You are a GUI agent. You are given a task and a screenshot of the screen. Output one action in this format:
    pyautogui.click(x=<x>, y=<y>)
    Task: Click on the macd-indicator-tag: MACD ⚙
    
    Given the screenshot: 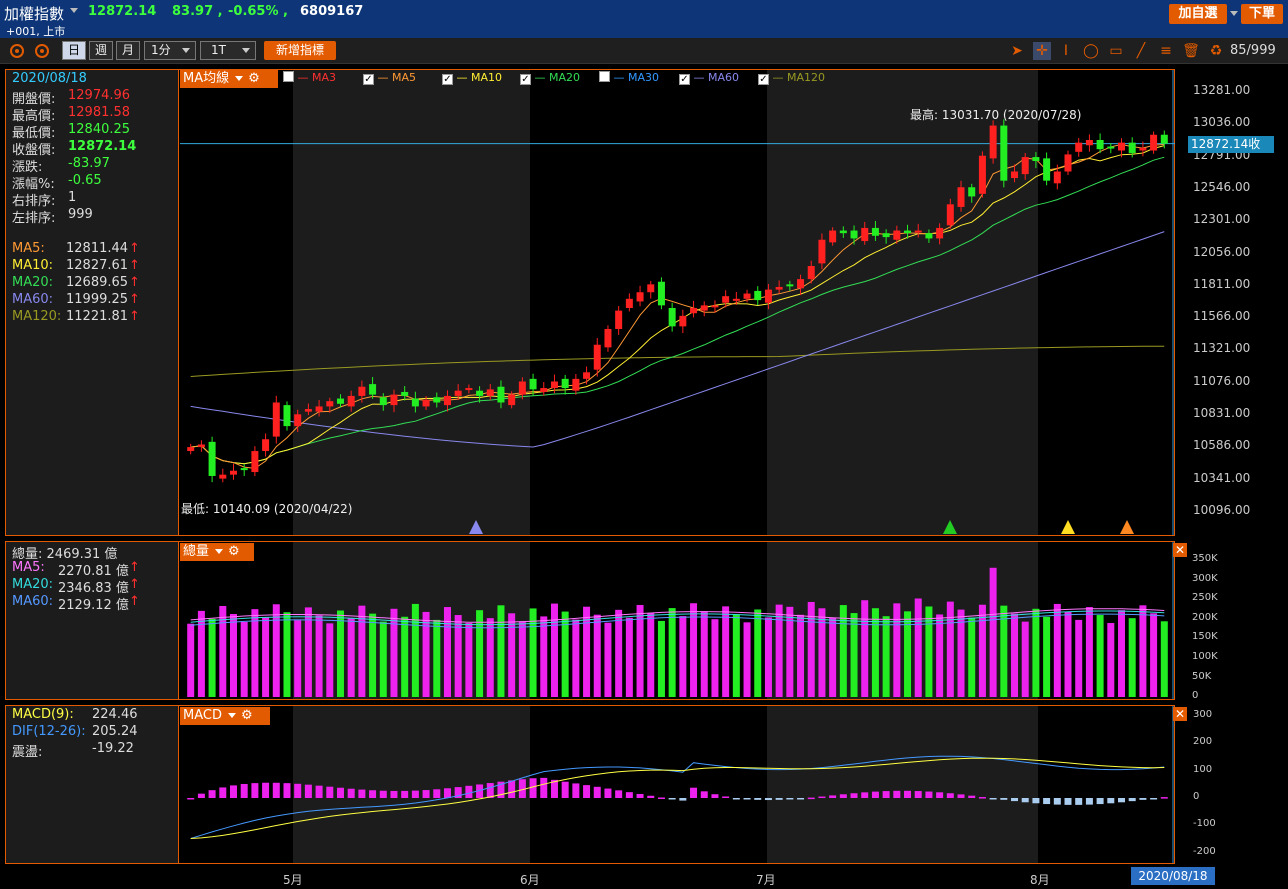 What is the action you would take?
    pyautogui.click(x=225, y=716)
    